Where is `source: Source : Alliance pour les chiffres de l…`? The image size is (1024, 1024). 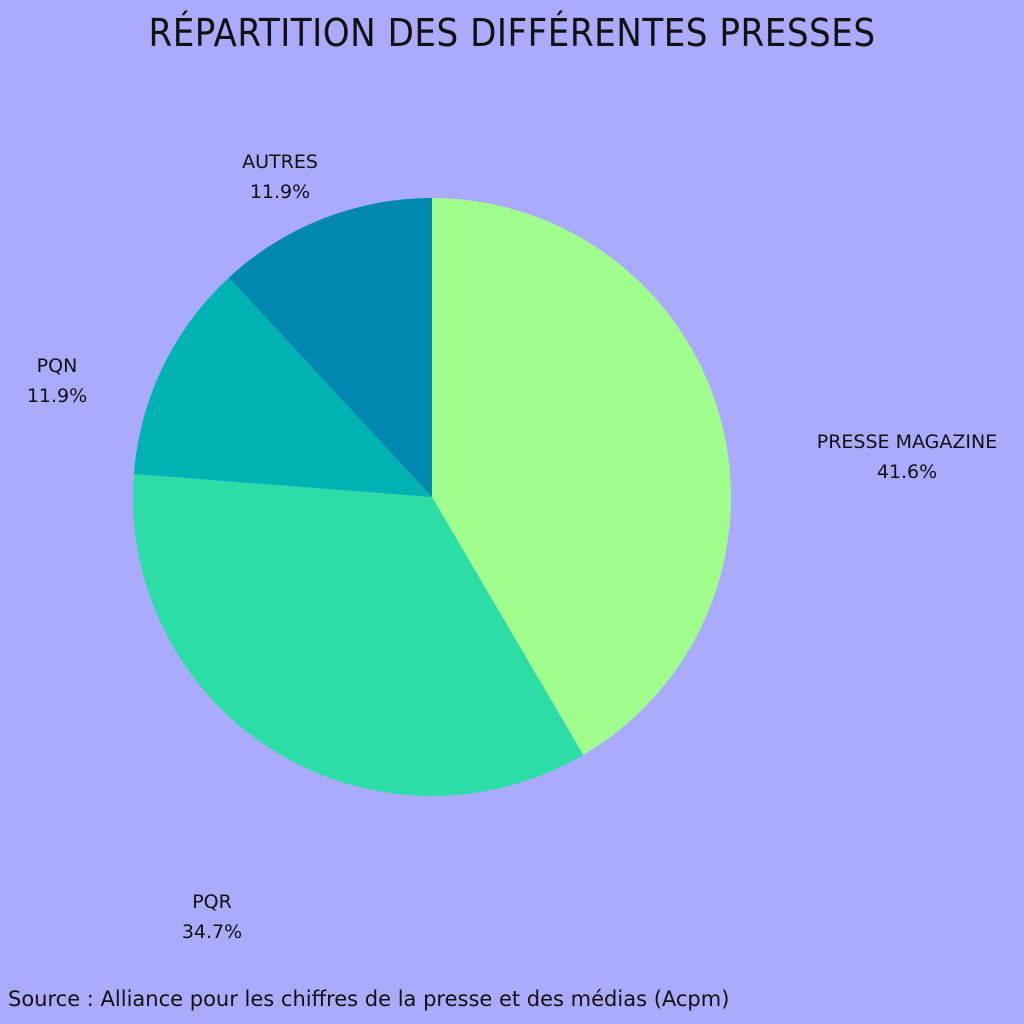 source: Source : Alliance pour les chiffres de l… is located at coordinates (368, 999).